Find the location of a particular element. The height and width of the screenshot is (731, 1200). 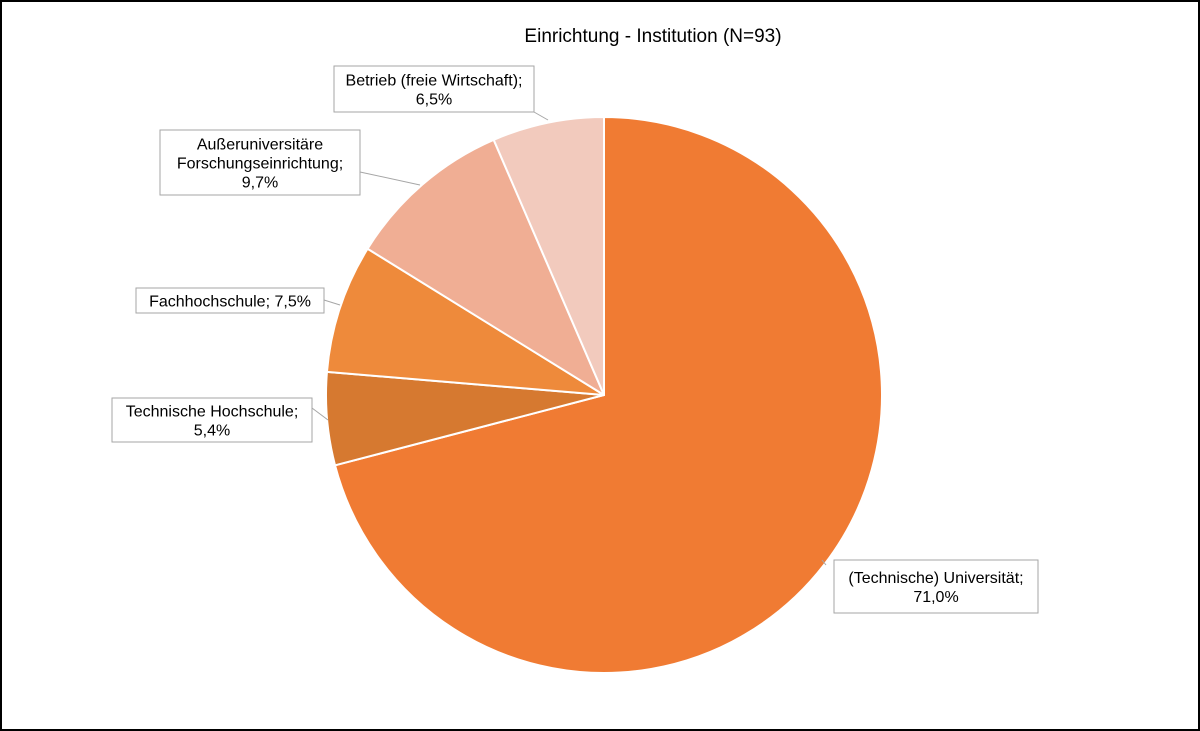

data-label-text: Fachhochschule; 7,5% is located at coordinates (230, 302).